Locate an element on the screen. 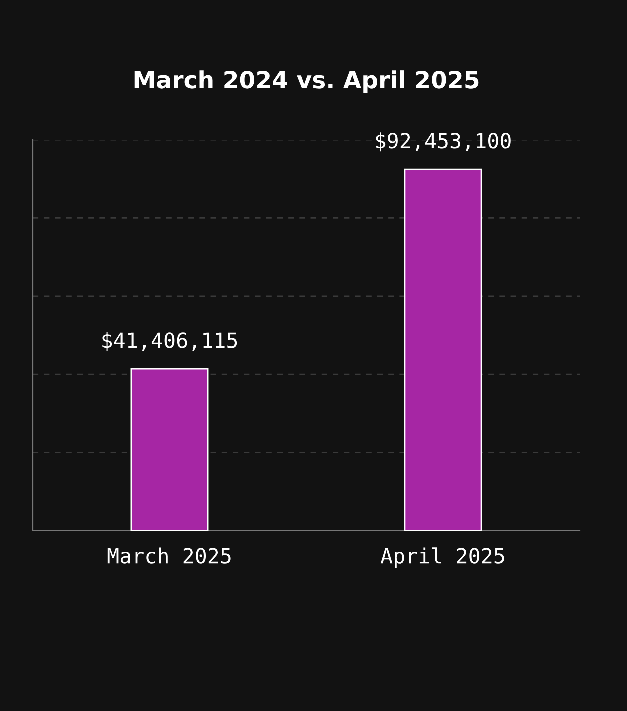 This screenshot has width=627, height=711. x-tick-label: April 2025 is located at coordinates (442, 558).